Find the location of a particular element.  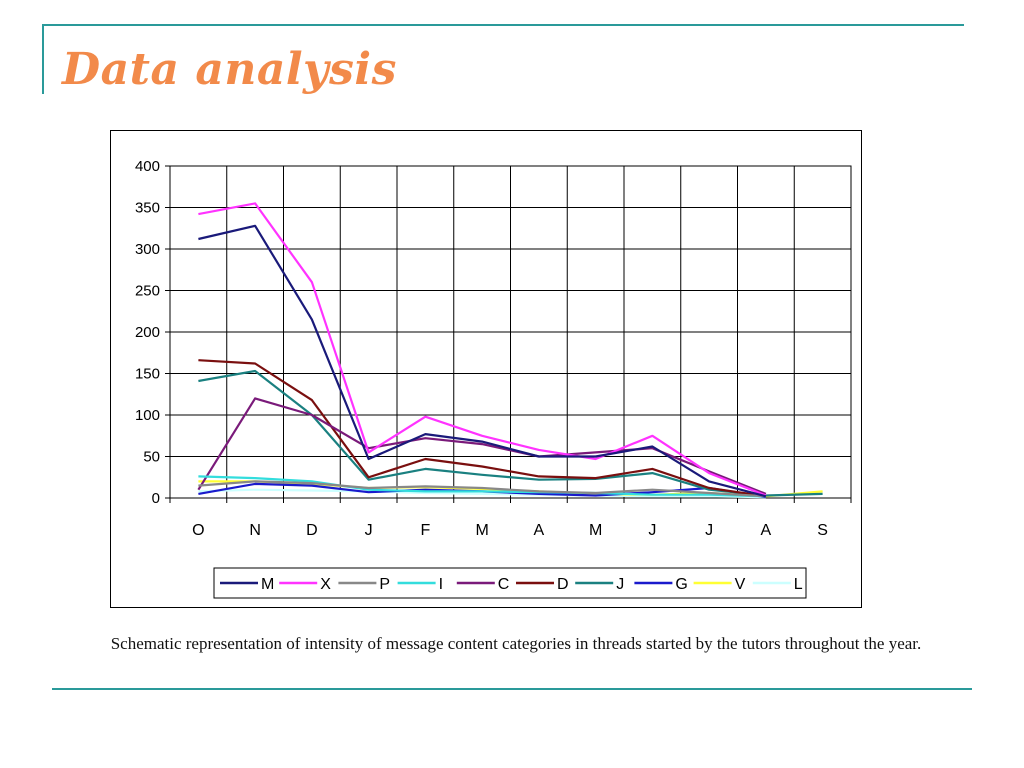

y-tick-label: 350 is located at coordinates (147, 208).